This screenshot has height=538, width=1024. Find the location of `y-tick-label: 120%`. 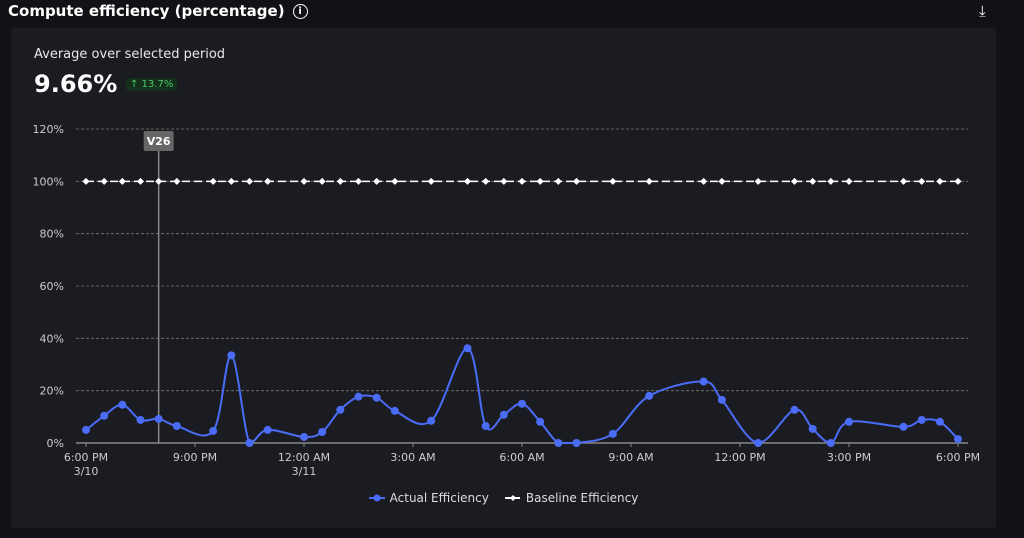

y-tick-label: 120% is located at coordinates (48, 129).